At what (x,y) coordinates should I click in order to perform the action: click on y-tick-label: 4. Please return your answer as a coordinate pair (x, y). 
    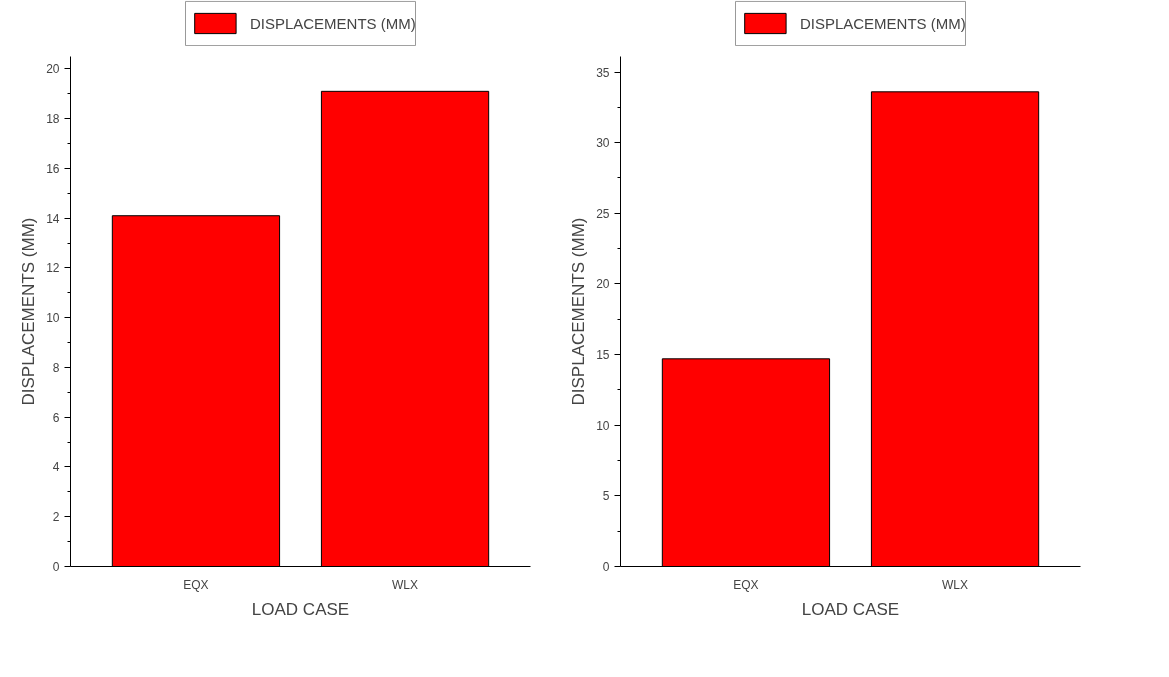
    Looking at the image, I should click on (56, 467).